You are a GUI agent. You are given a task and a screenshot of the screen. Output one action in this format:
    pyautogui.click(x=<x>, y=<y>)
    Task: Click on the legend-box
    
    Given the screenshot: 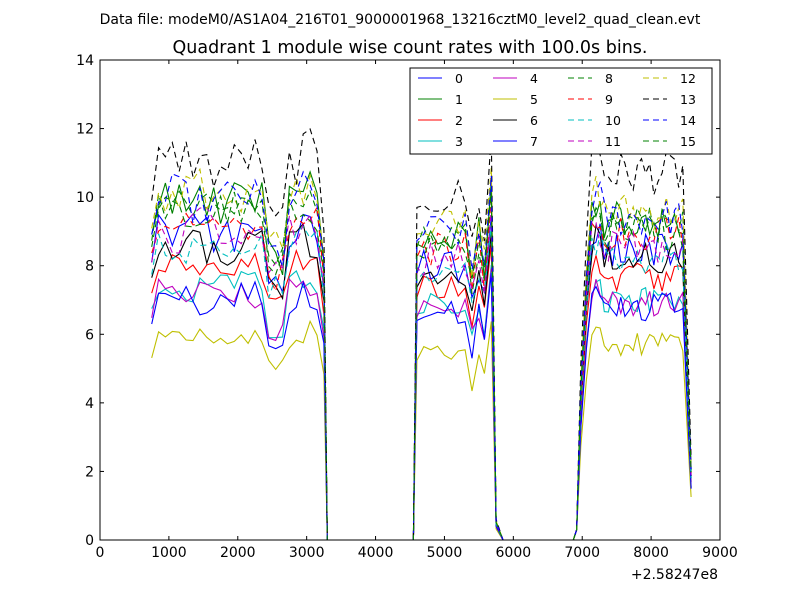 What is the action you would take?
    pyautogui.click(x=561, y=111)
    